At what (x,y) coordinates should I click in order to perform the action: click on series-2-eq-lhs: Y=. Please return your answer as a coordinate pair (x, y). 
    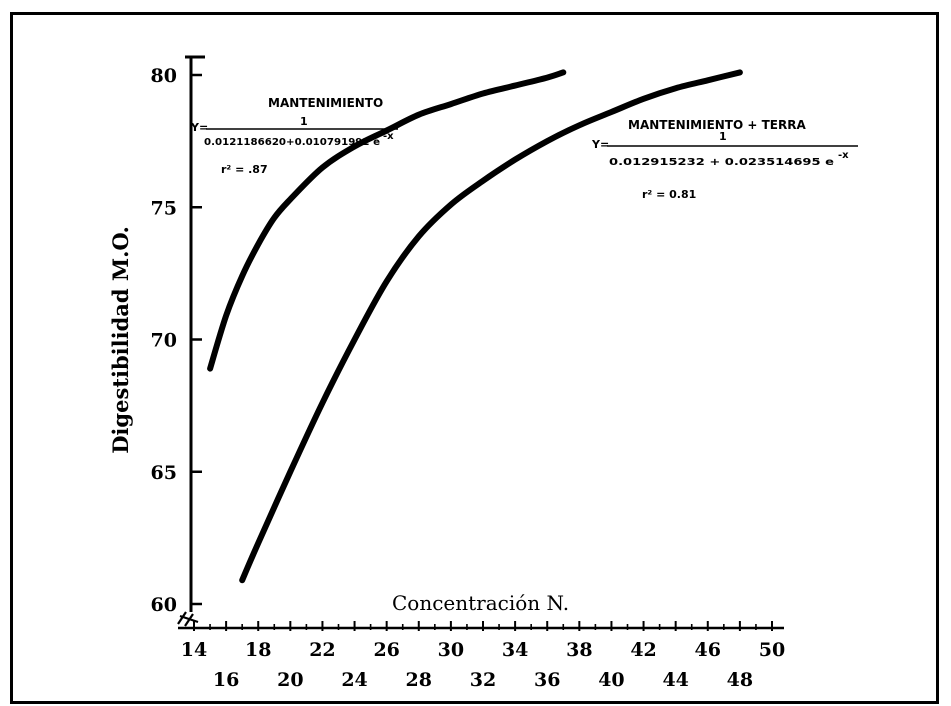
    Looking at the image, I should click on (600, 144).